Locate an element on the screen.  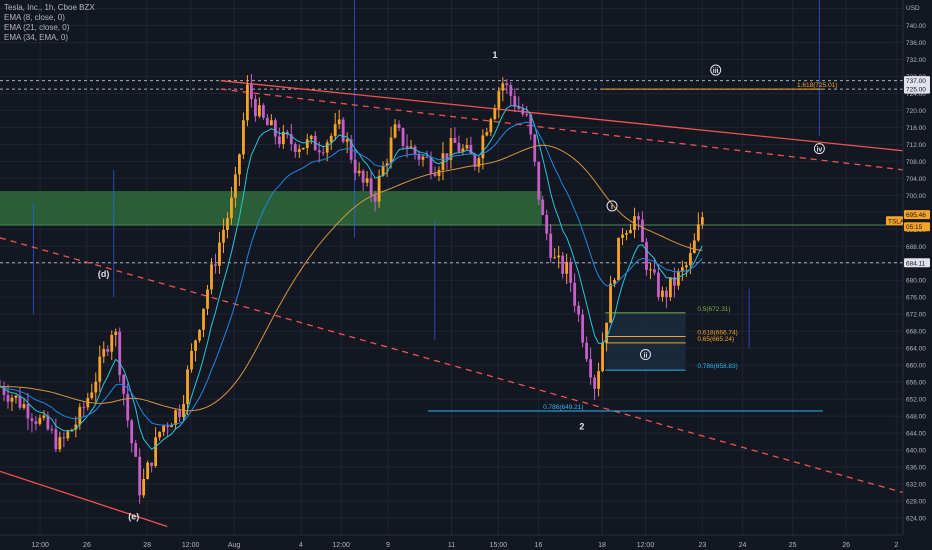
x-tick-label: 25 is located at coordinates (793, 545).